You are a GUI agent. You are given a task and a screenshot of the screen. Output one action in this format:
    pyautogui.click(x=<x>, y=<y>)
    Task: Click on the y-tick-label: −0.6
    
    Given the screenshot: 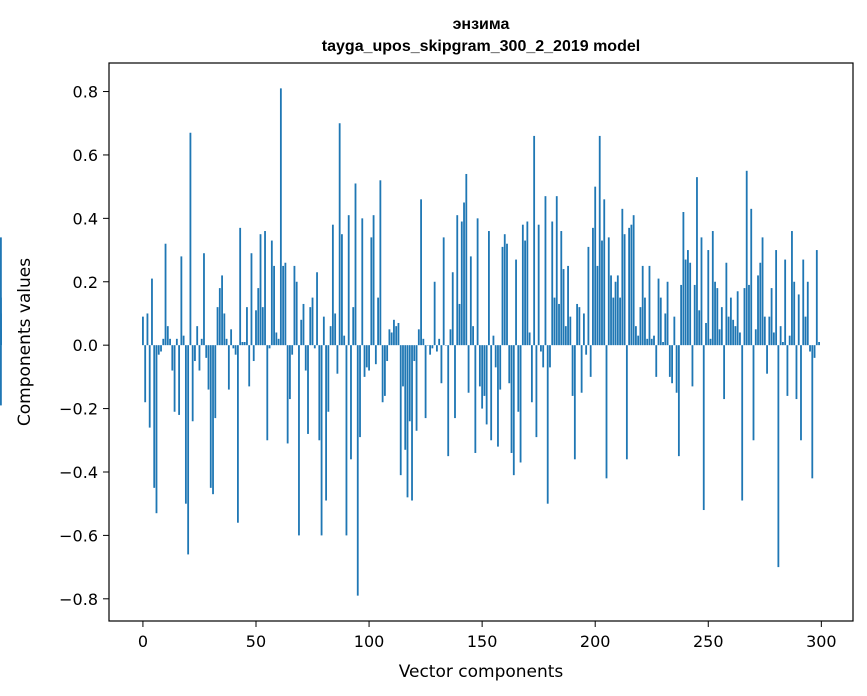 What is the action you would take?
    pyautogui.click(x=78, y=535)
    